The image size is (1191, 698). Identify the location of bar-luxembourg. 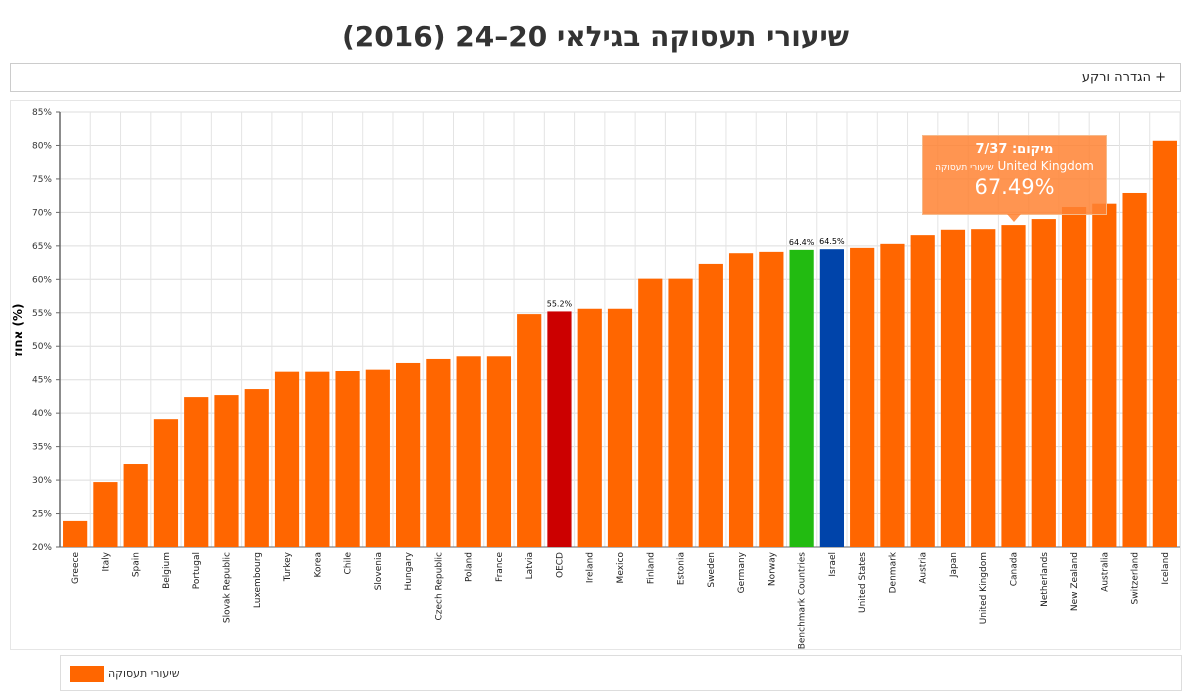
(256, 468).